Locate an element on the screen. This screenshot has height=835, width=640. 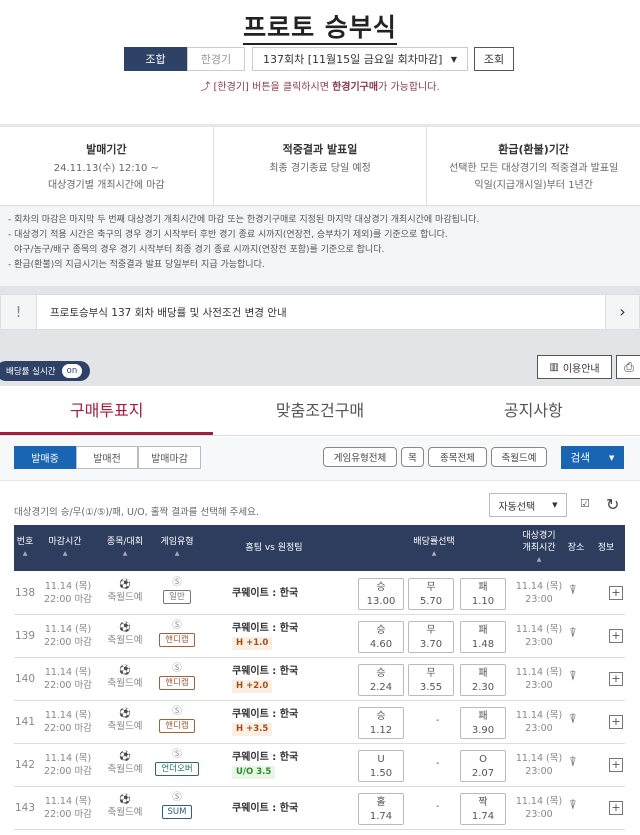
status-on-sale: 발매중 is located at coordinates (45, 457).